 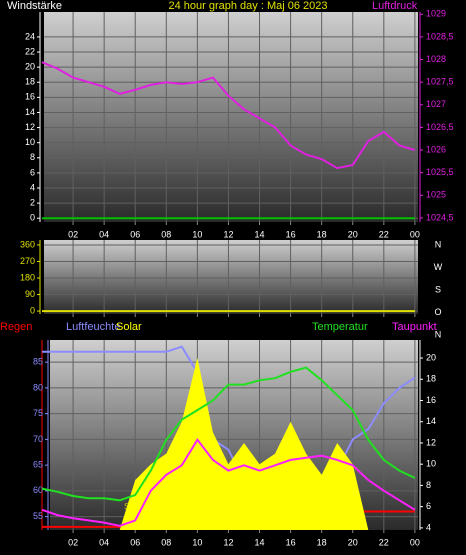 What do you see at coordinates (436, 14) in the screenshot?
I see `y2-tick-label: 1029` at bounding box center [436, 14].